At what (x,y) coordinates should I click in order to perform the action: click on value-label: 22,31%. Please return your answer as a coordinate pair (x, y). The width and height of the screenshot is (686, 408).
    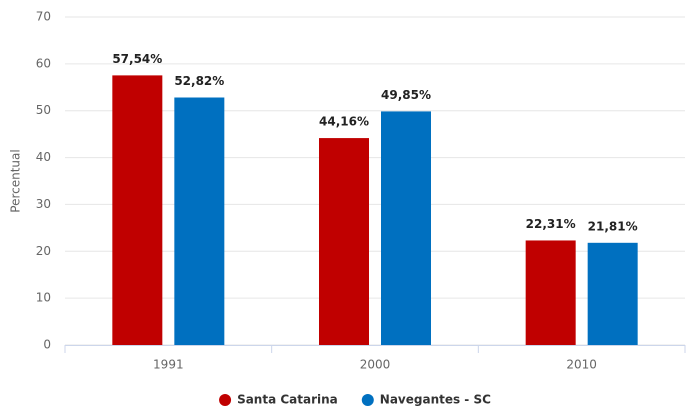
    Looking at the image, I should click on (551, 224).